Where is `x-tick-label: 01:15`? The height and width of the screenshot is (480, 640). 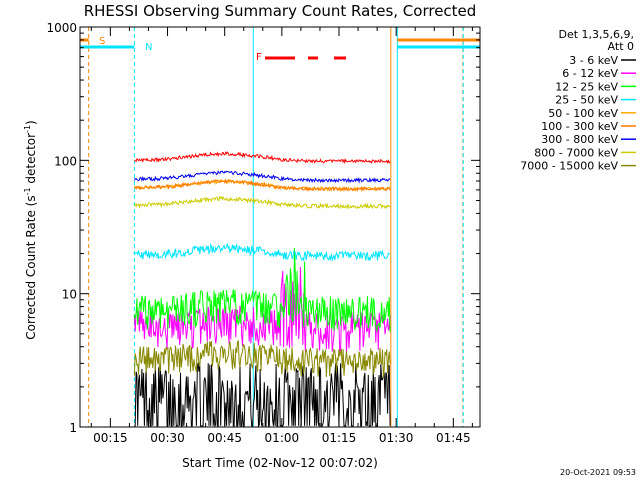 x-tick-label: 01:15 is located at coordinates (339, 438).